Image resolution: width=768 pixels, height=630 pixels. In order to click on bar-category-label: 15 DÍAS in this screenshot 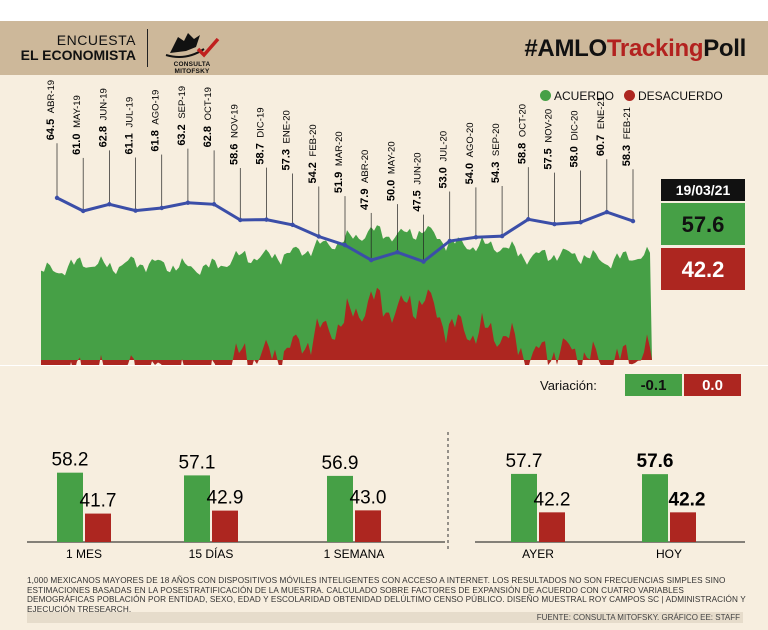, I will do `click(211, 553)`.